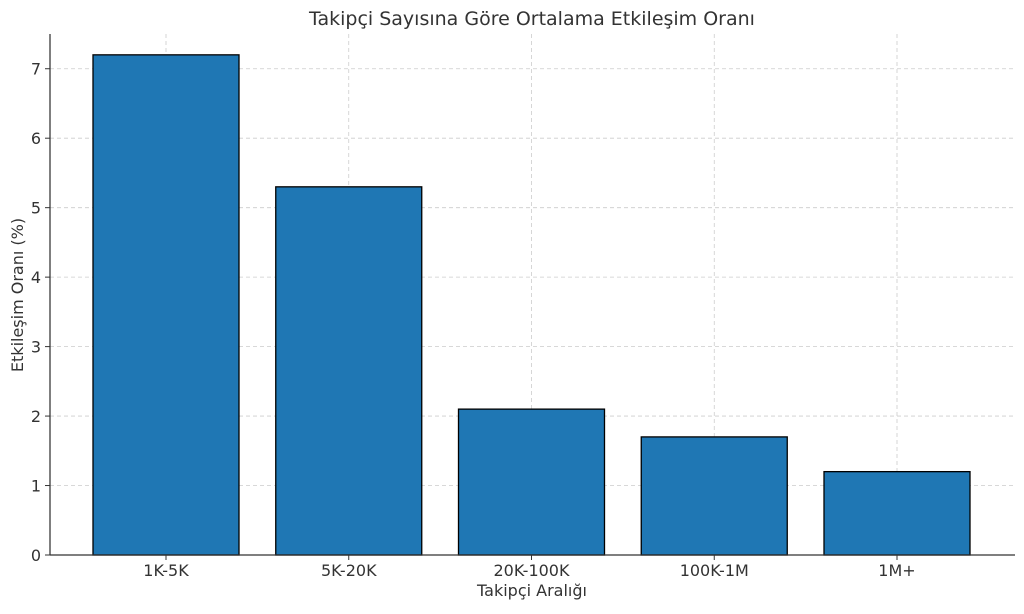 The height and width of the screenshot is (614, 1024). What do you see at coordinates (17, 295) in the screenshot?
I see `y-axis-label: Etkileşim Oranı (%)` at bounding box center [17, 295].